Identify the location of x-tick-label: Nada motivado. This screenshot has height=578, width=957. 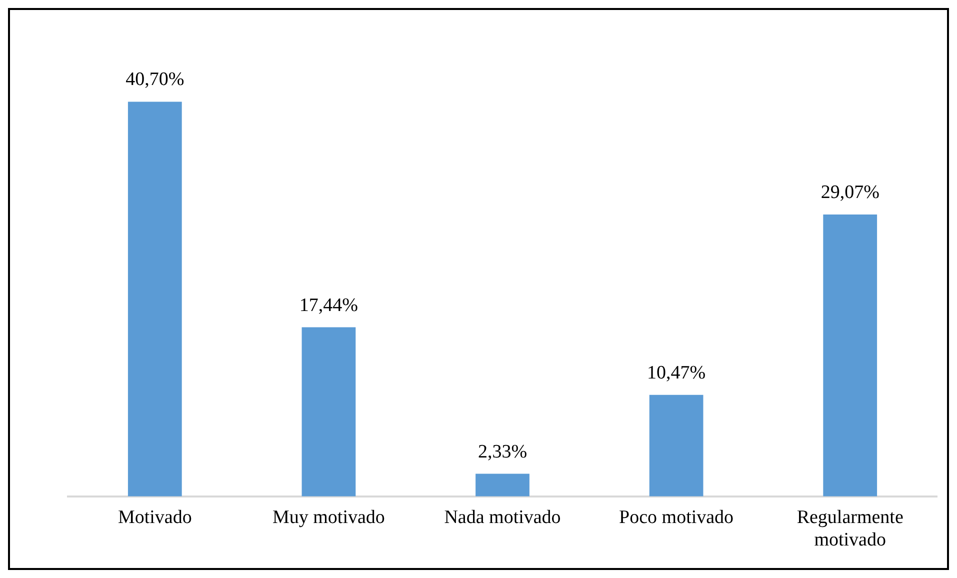
(502, 517).